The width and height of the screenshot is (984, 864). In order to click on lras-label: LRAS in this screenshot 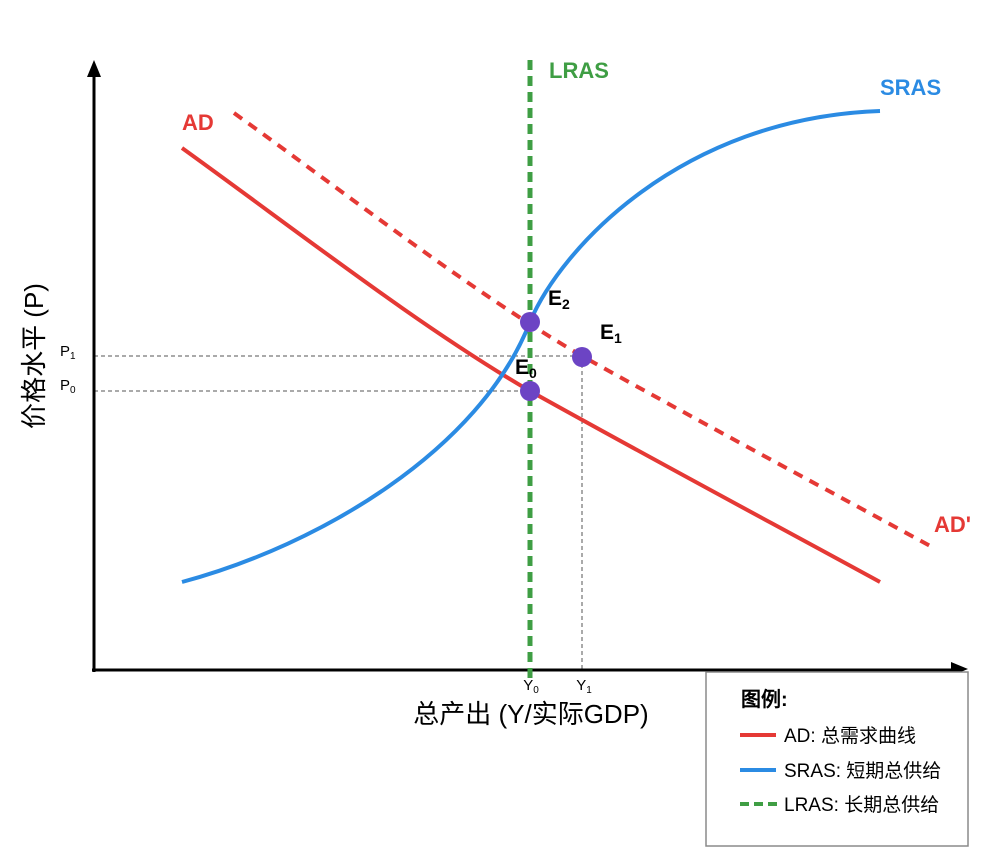, I will do `click(579, 70)`.